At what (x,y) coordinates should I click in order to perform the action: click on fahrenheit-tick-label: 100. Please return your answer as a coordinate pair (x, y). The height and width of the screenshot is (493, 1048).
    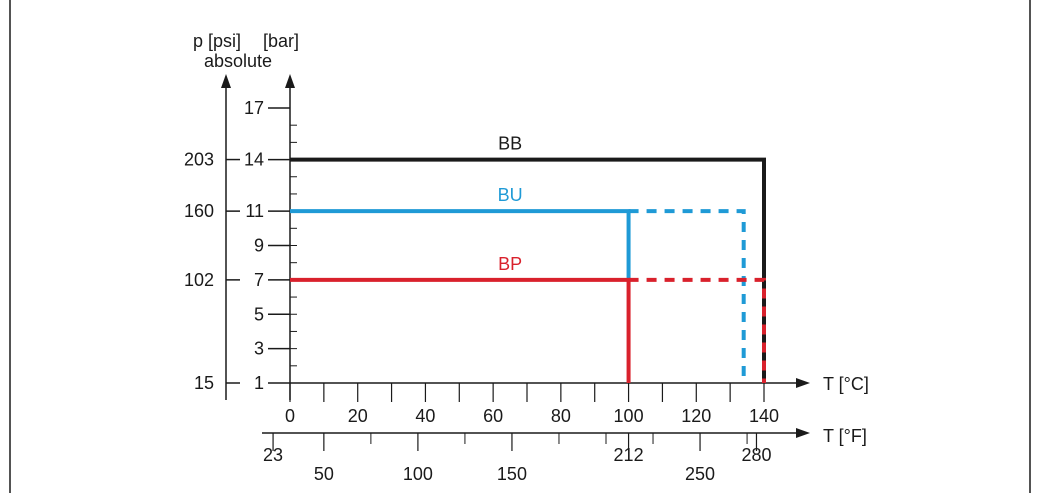
    Looking at the image, I should click on (418, 474).